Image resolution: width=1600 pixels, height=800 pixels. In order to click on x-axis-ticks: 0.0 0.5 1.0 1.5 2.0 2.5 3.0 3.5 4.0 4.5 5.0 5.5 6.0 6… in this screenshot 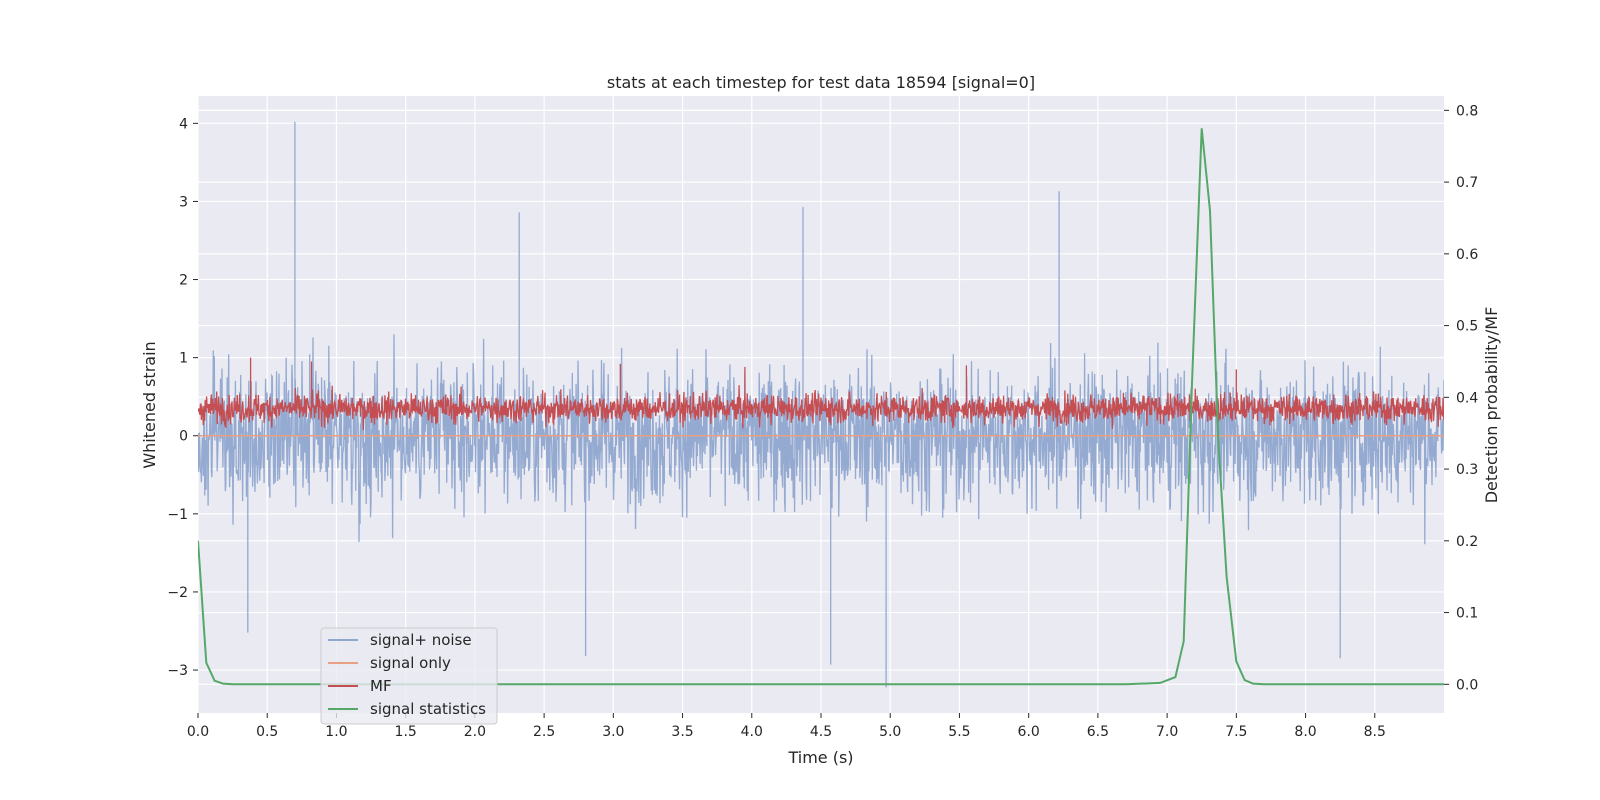, I will do `click(786, 726)`.